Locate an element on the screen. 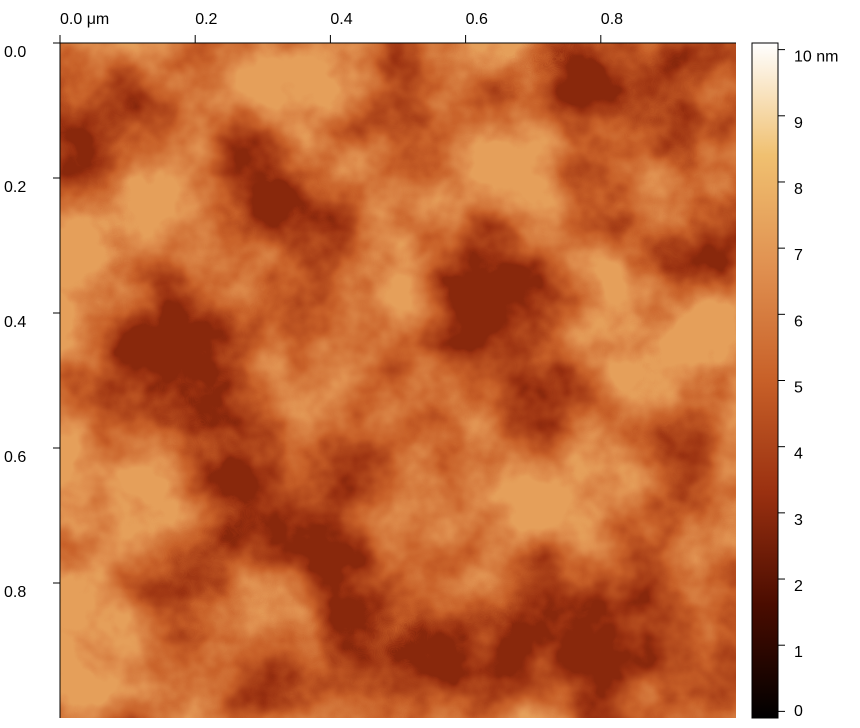  y-tick-label: 0.6 is located at coordinates (15, 457).